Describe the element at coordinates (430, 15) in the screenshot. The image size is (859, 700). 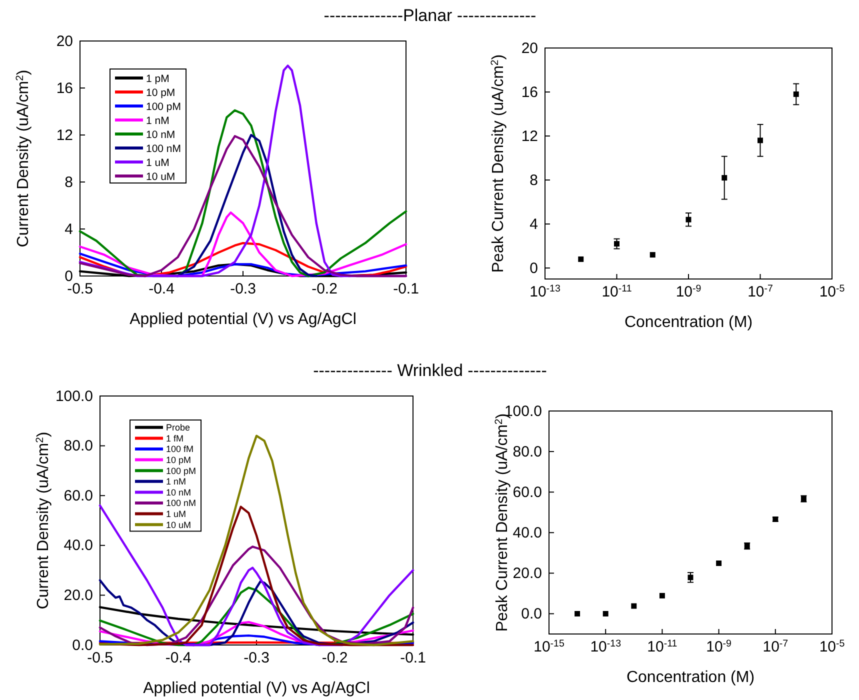
I see `chart-title: --------------Planar --------------` at that location.